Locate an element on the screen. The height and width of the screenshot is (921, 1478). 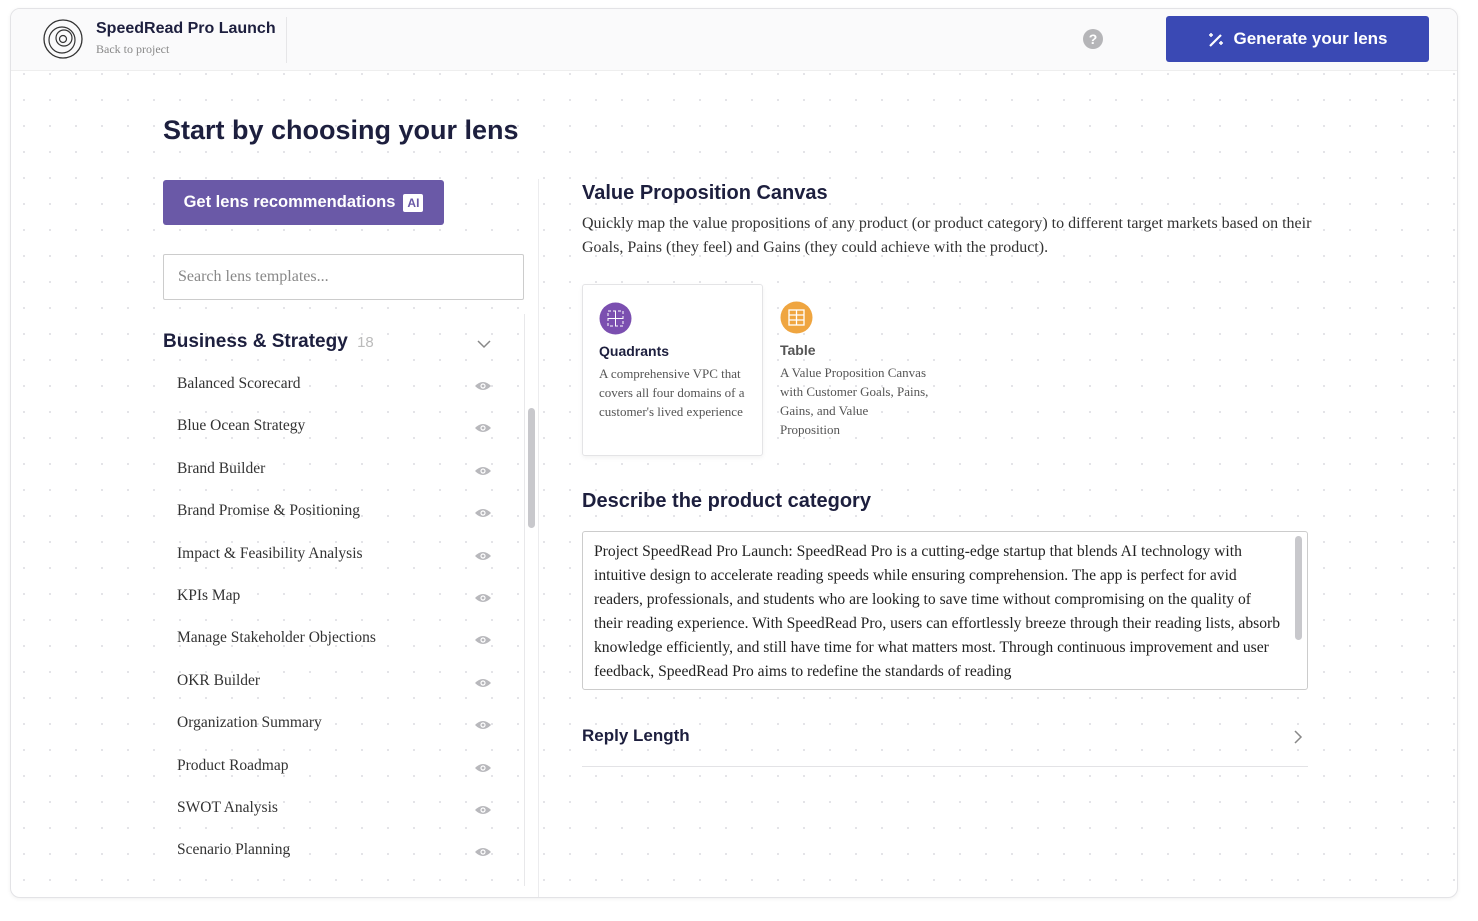
option-name: Table is located at coordinates (798, 350).